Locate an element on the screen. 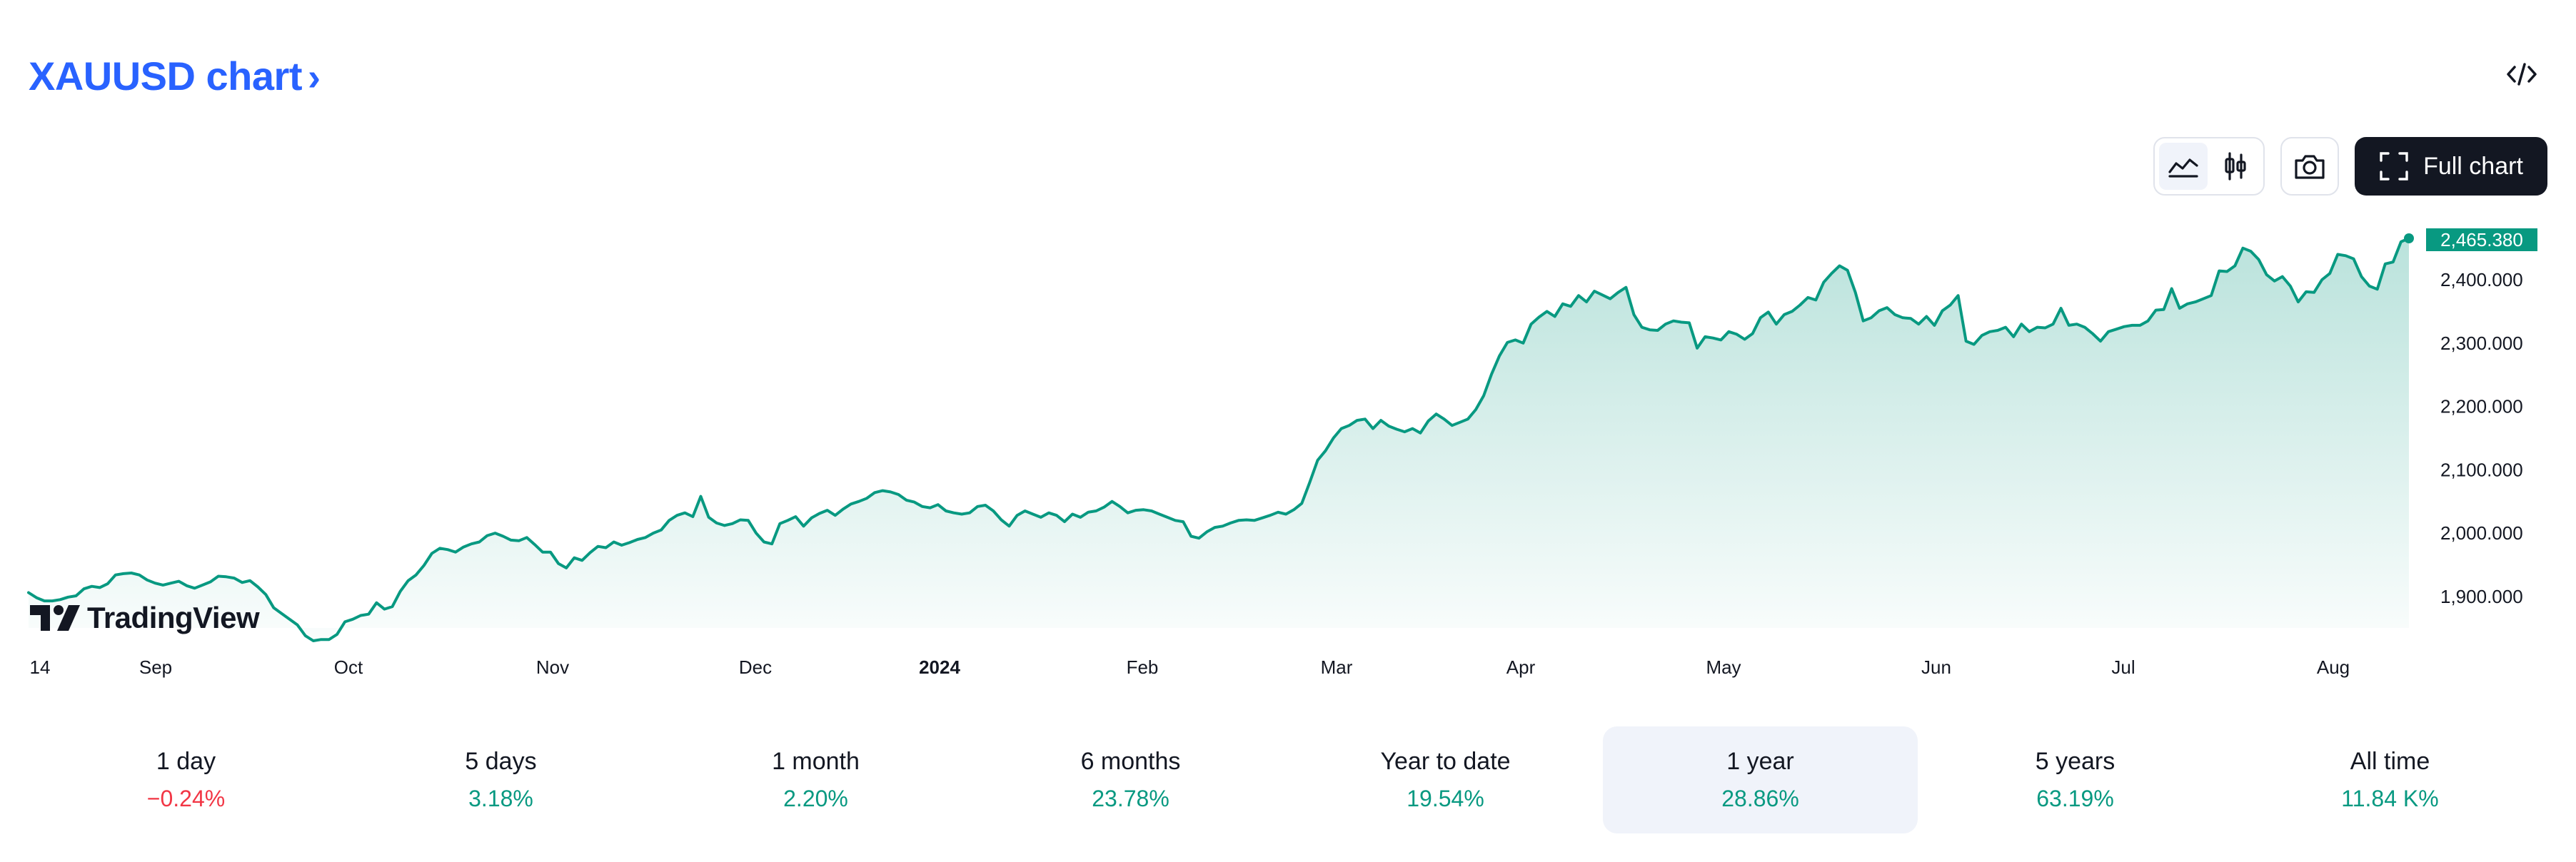  area-chart-icon is located at coordinates (2183, 168).